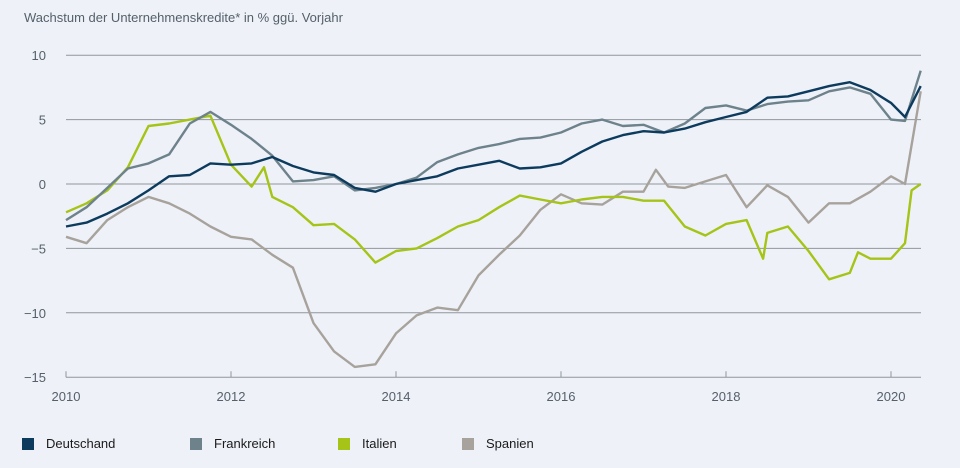 This screenshot has width=960, height=468. I want to click on legend-item: Deutschand, so click(106, 443).